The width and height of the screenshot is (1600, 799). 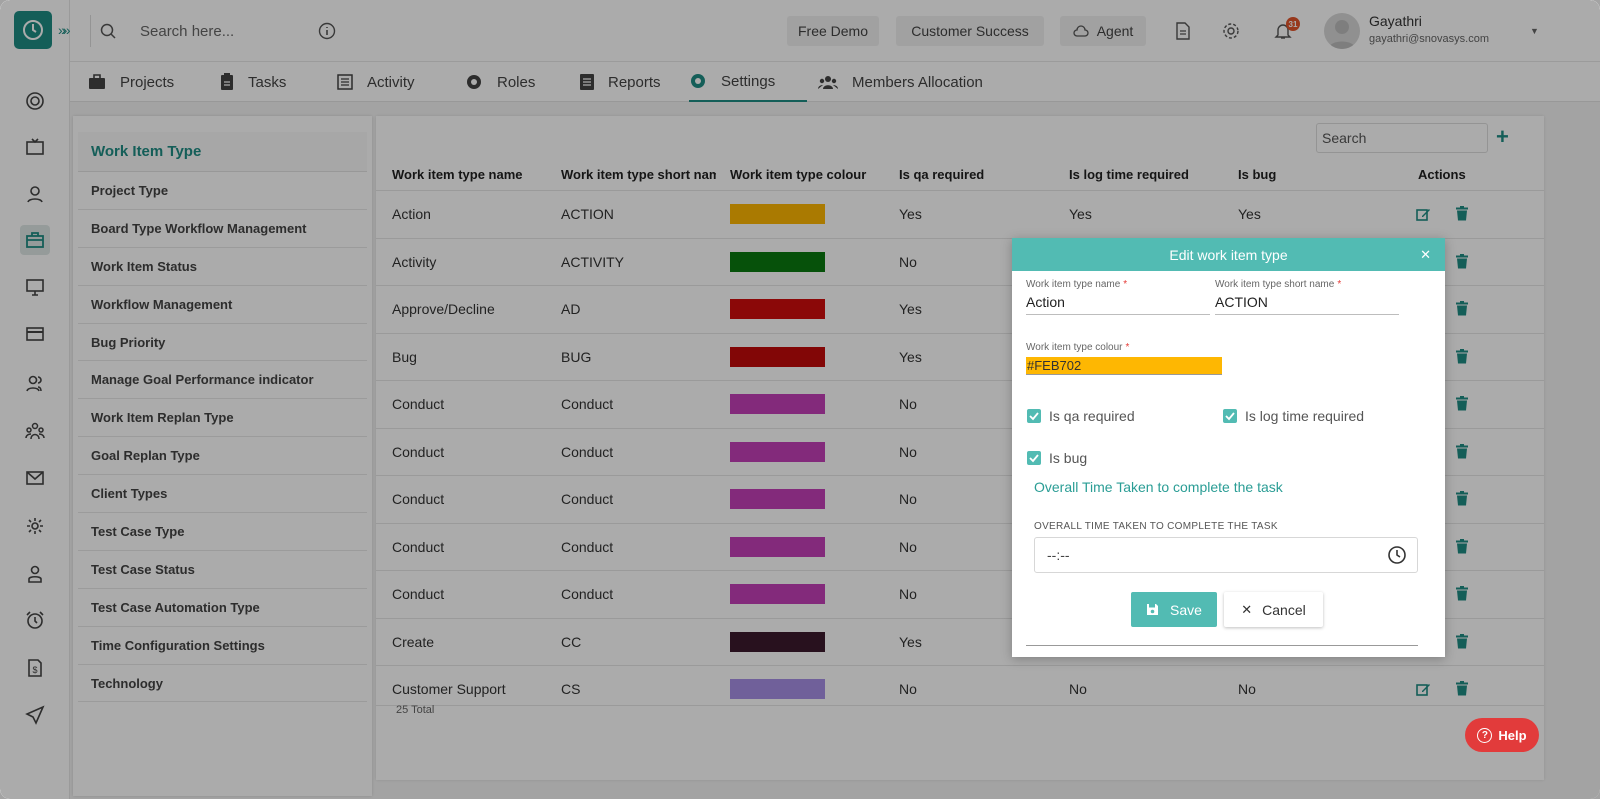 I want to click on column-header: Work item type name, so click(x=457, y=174).